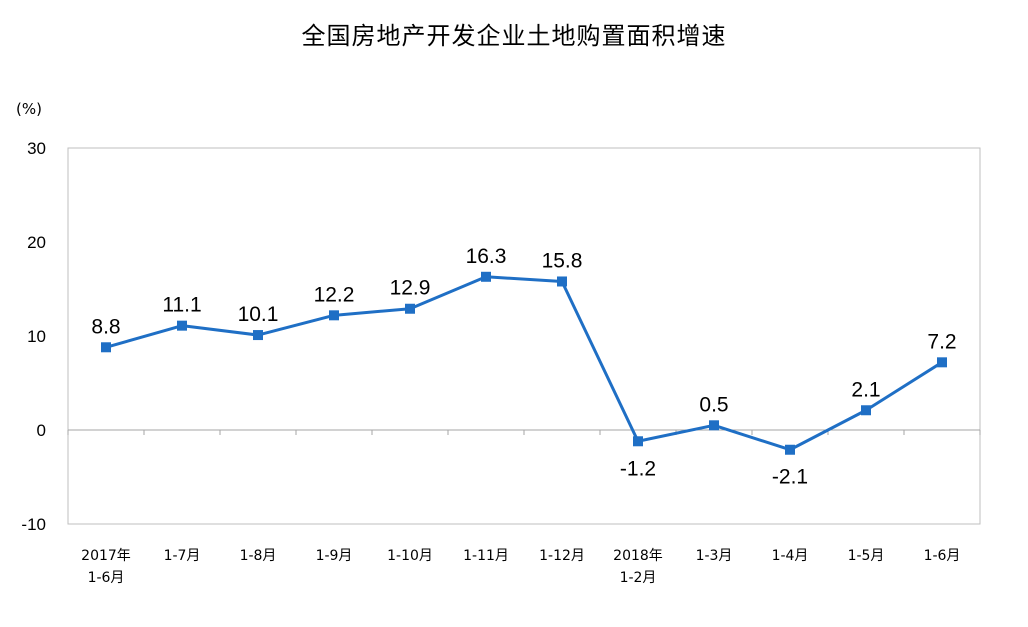  I want to click on y-tick-label: 0, so click(41, 430).